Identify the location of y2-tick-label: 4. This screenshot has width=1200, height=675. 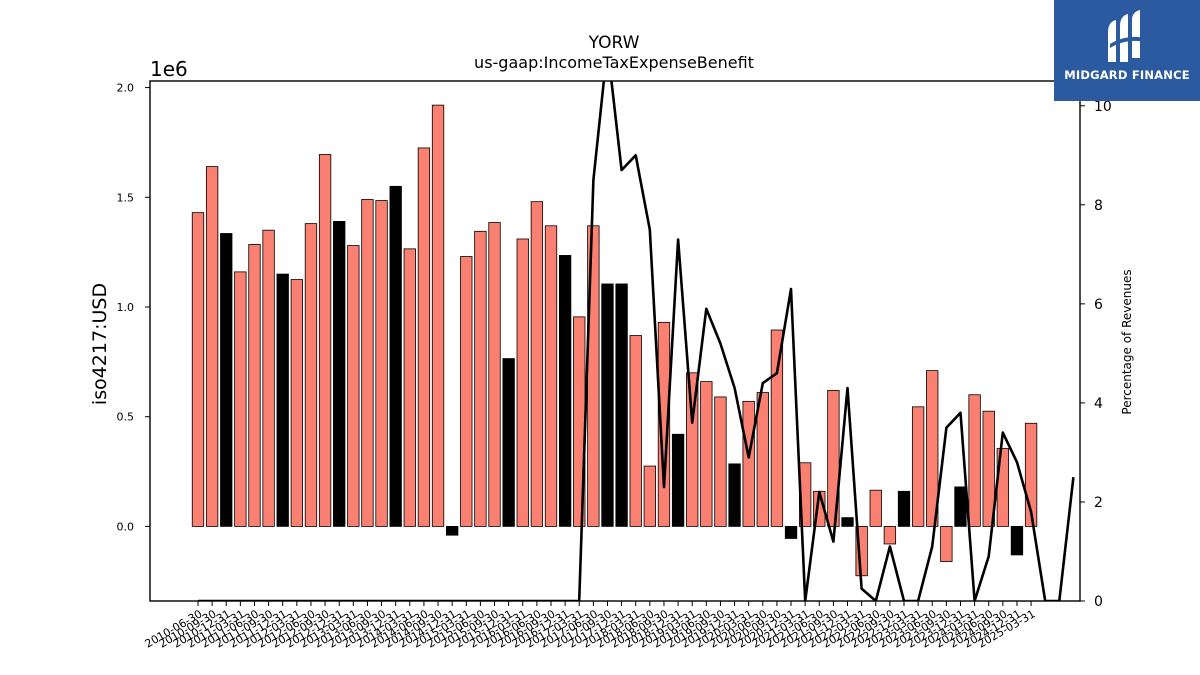
(1098, 404).